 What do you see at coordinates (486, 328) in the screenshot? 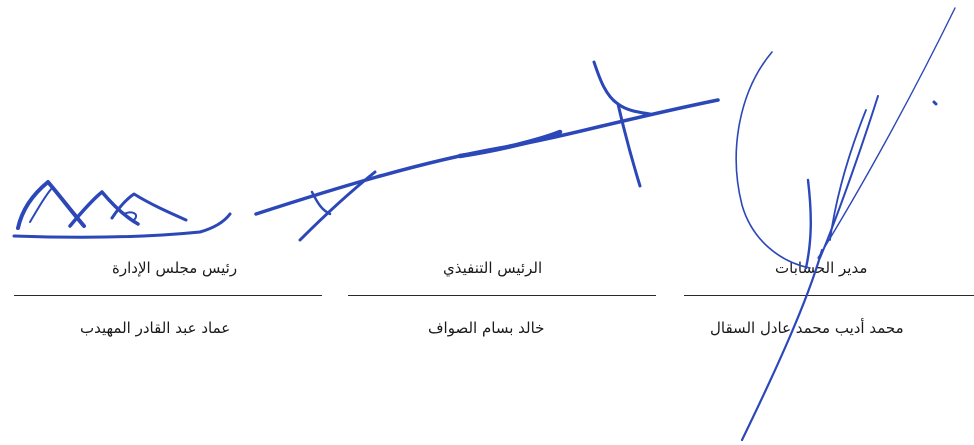
I see `signatory-name: خالد بسام الصواف` at bounding box center [486, 328].